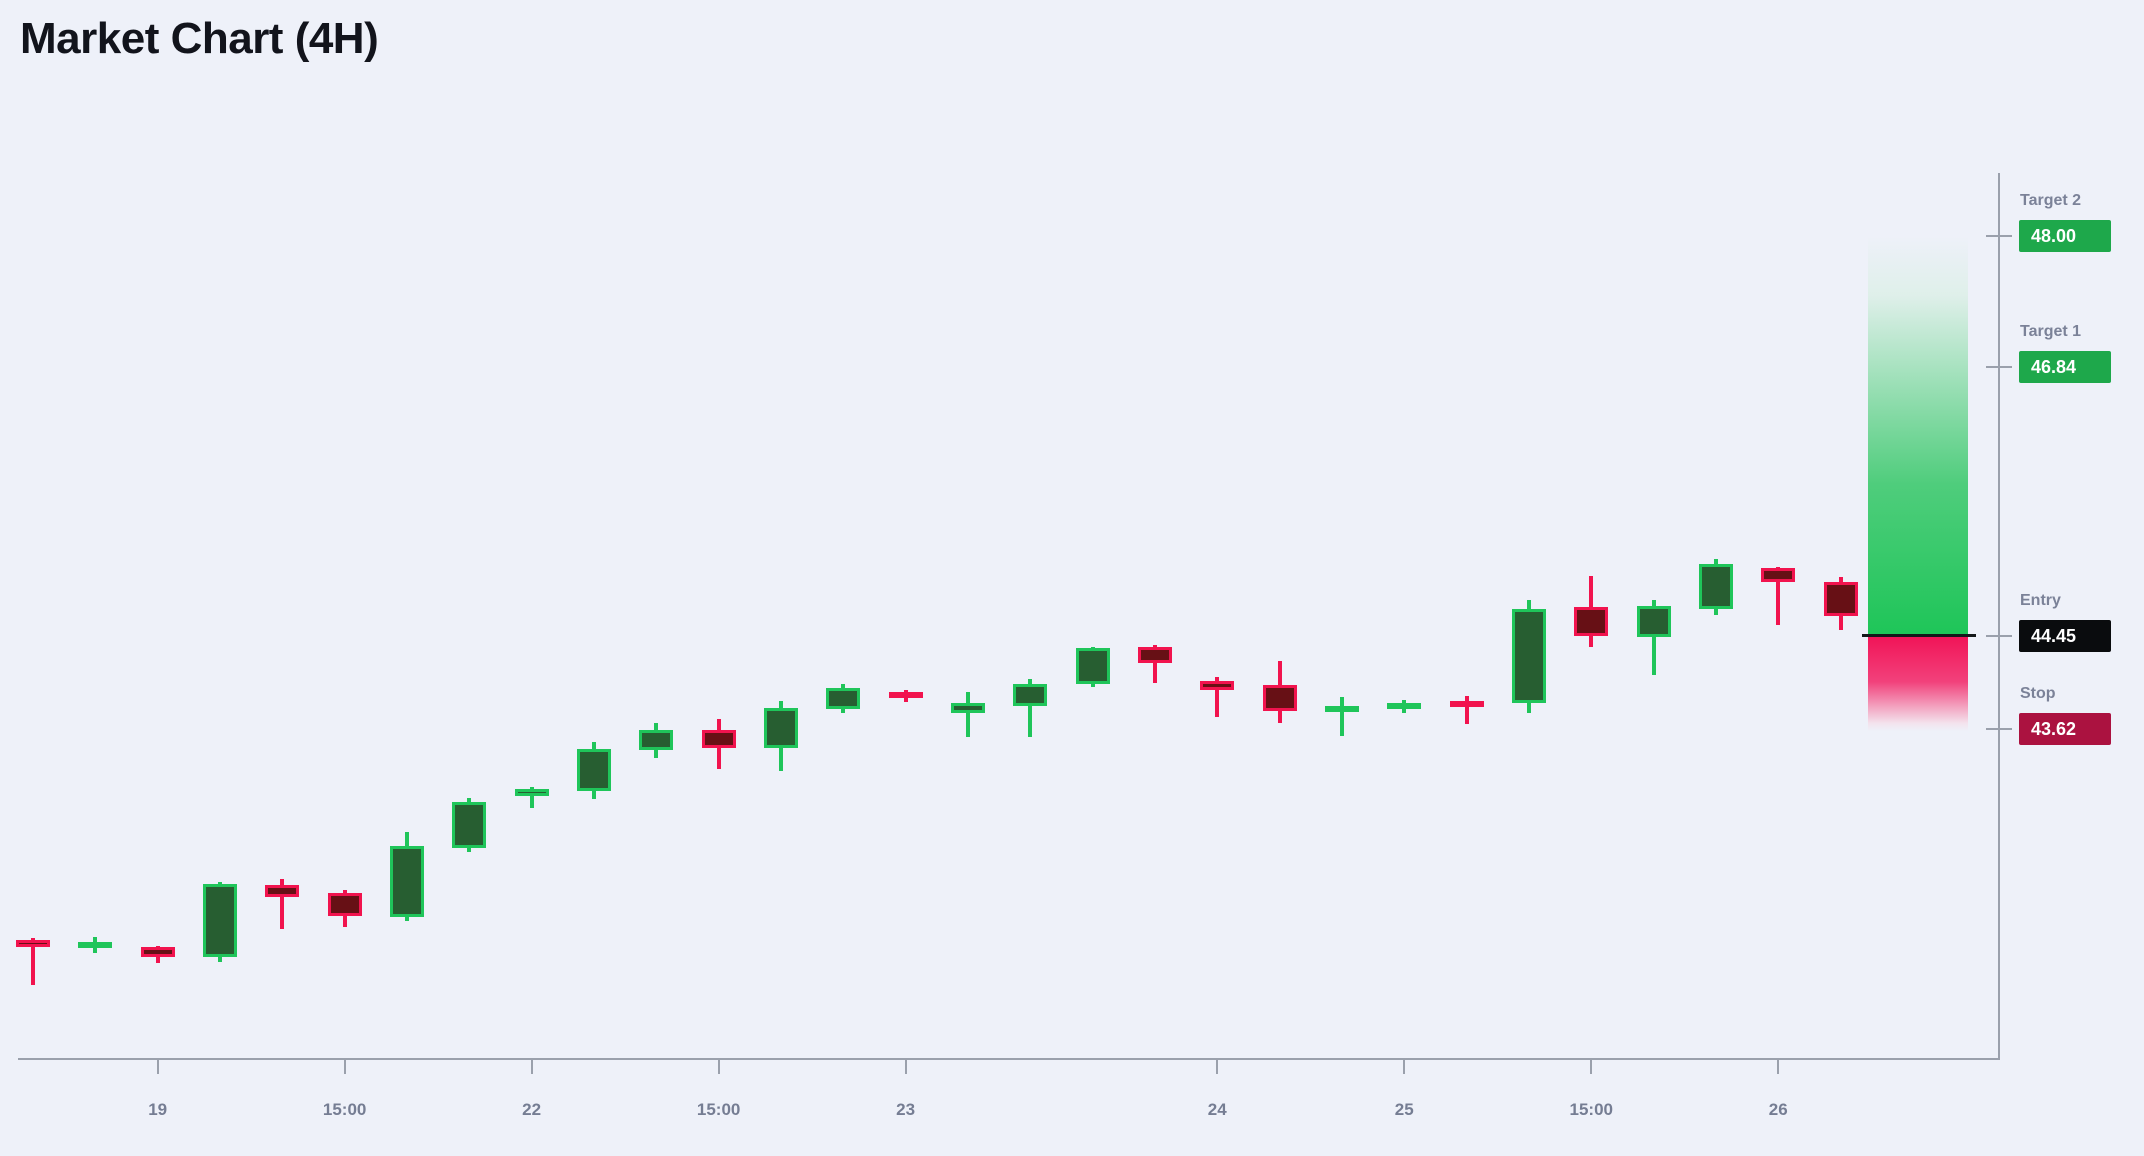 The image size is (2144, 1156). I want to click on y-axis-line, so click(1999, 616).